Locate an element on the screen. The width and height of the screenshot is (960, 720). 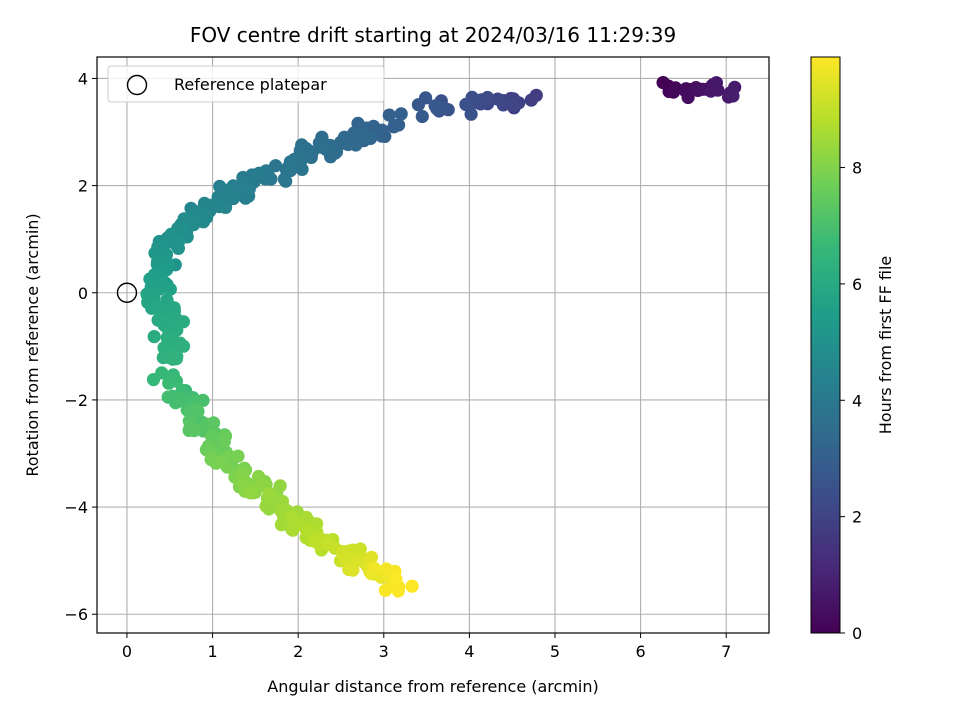
y-tick-label: −4 is located at coordinates (76, 507).